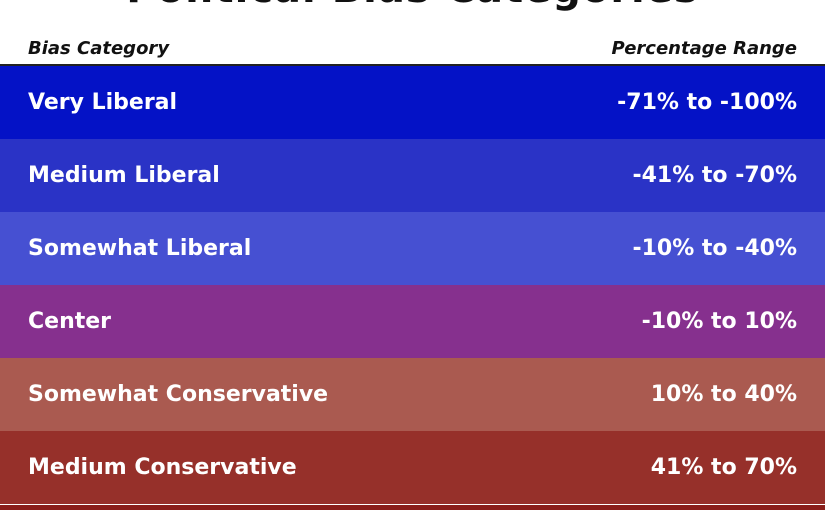 The height and width of the screenshot is (510, 825). What do you see at coordinates (723, 467) in the screenshot?
I see `range-cell: 41% to 70%` at bounding box center [723, 467].